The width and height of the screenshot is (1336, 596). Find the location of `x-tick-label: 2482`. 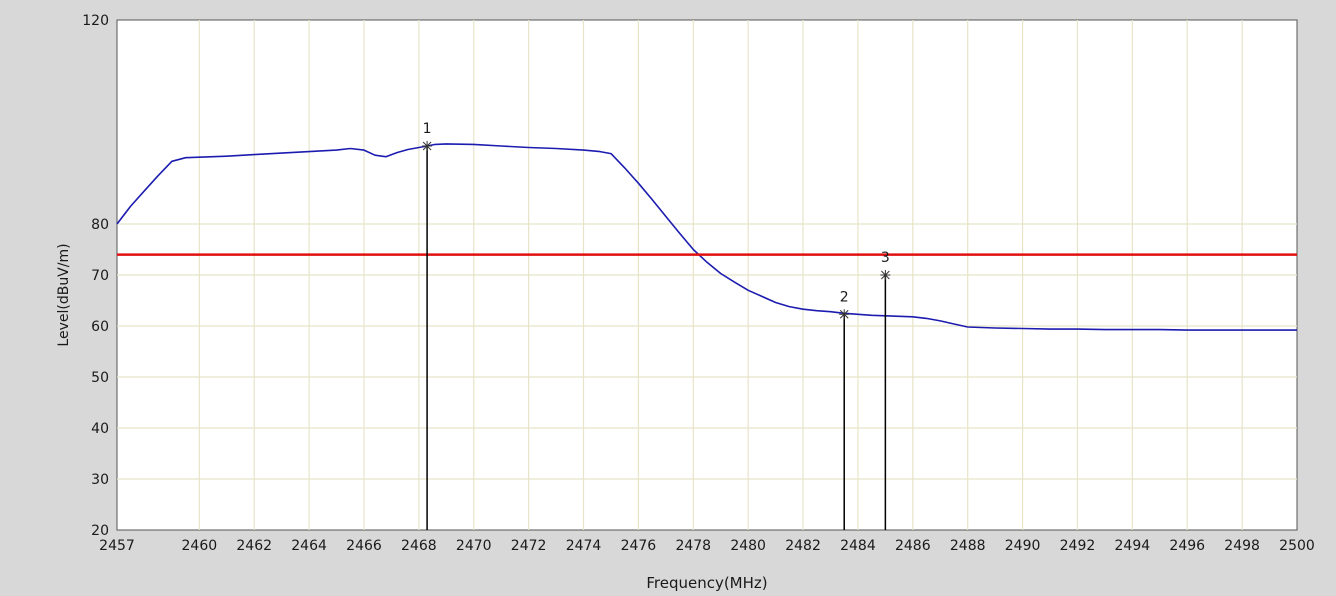

x-tick-label: 2482 is located at coordinates (803, 546).